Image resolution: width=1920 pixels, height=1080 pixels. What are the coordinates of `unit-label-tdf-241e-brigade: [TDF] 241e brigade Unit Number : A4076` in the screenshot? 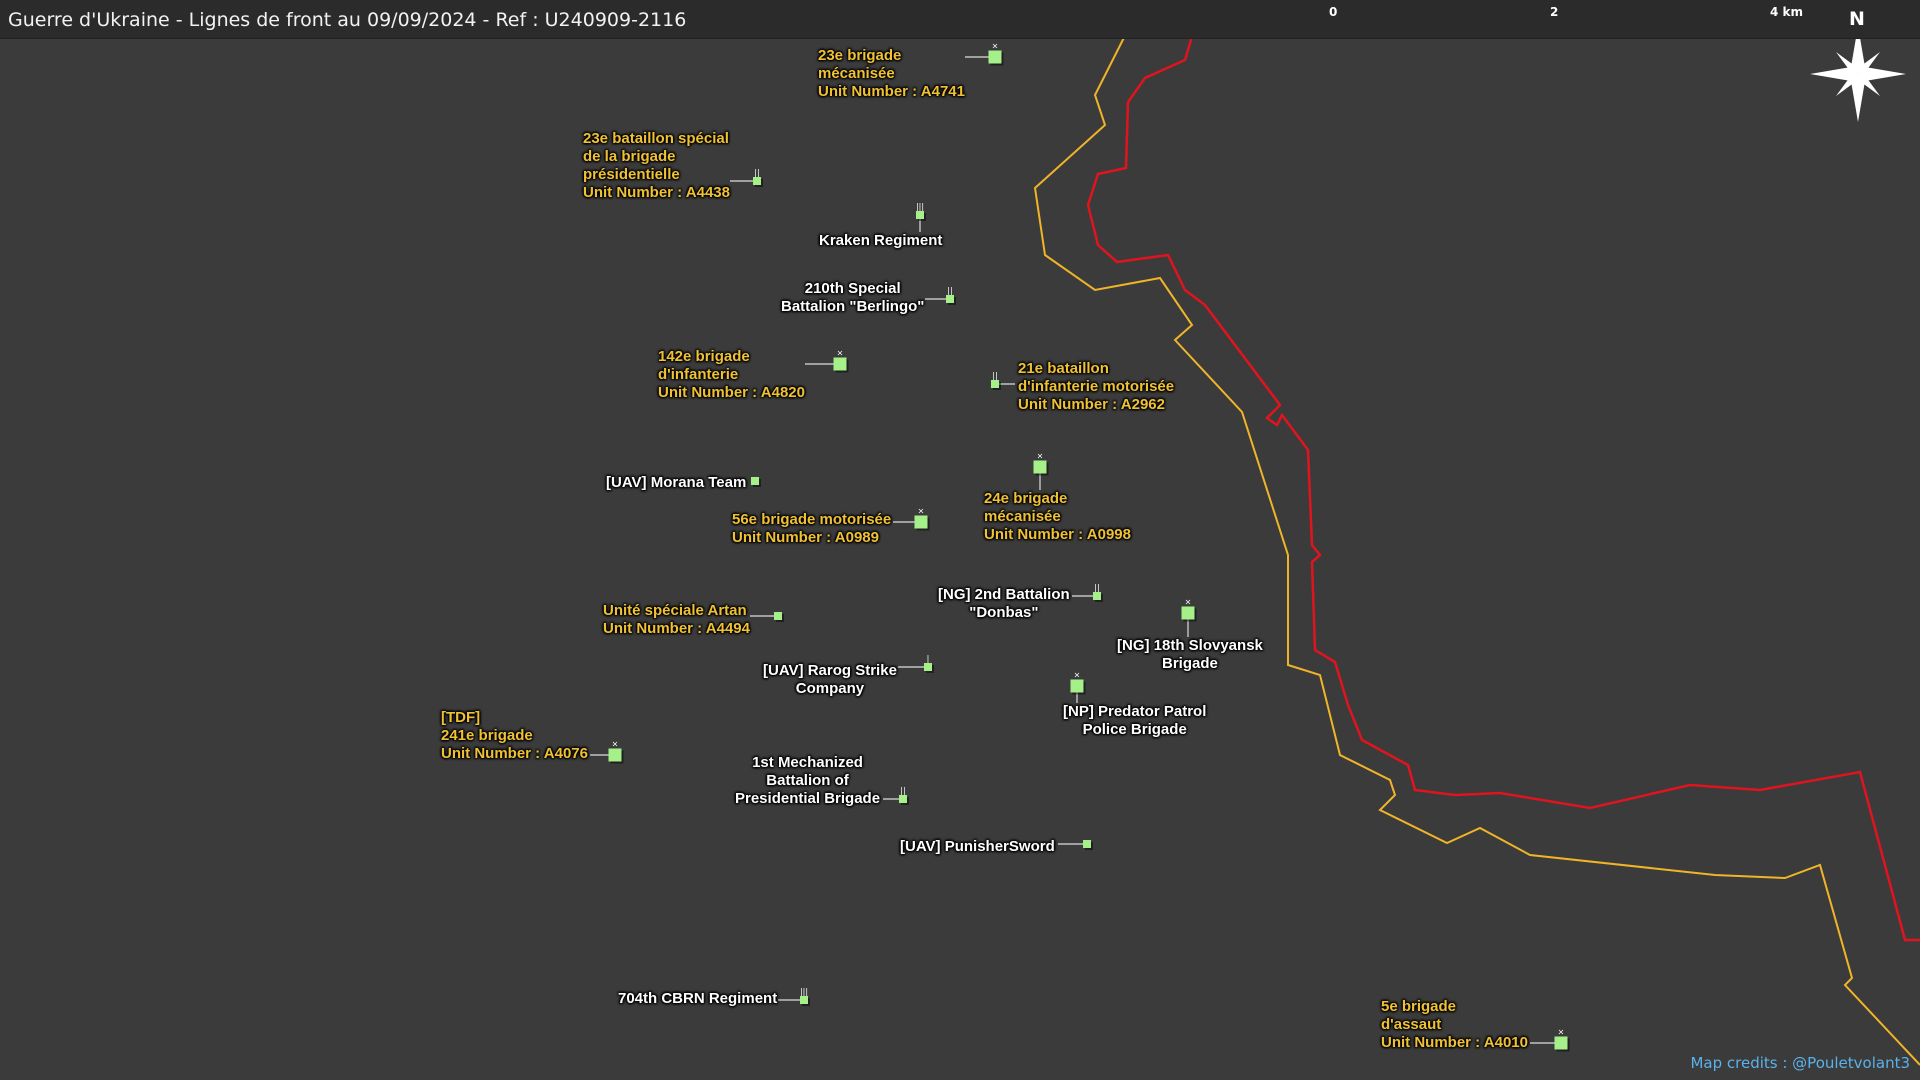 It's located at (514, 736).